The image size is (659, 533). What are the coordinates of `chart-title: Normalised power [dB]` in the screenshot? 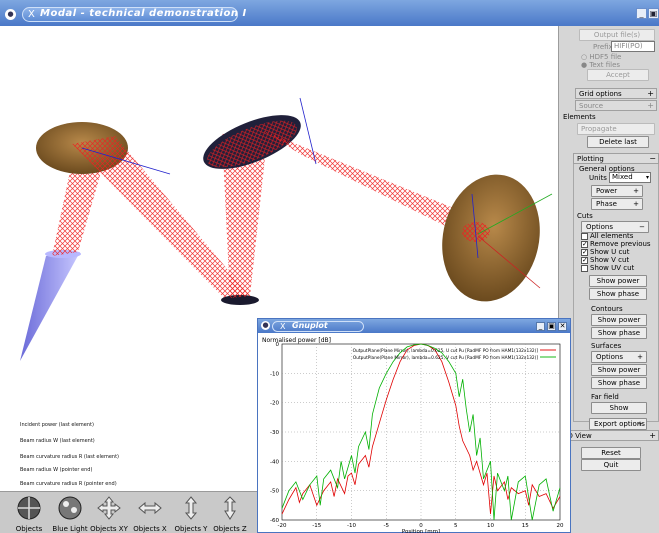 It's located at (296, 340).